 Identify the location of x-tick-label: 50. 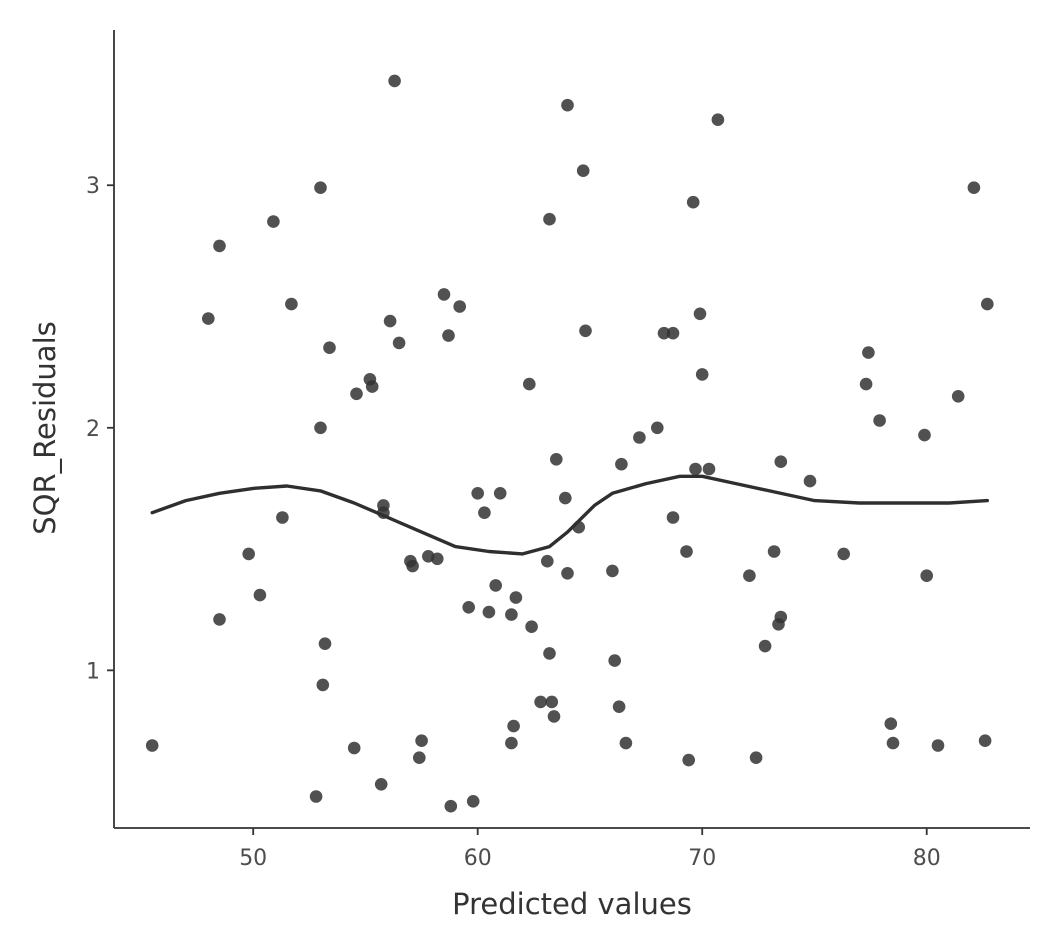
(253, 858).